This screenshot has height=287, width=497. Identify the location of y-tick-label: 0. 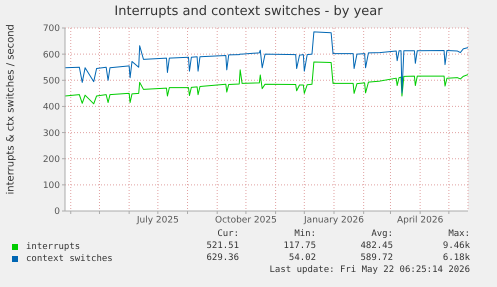
(57, 212).